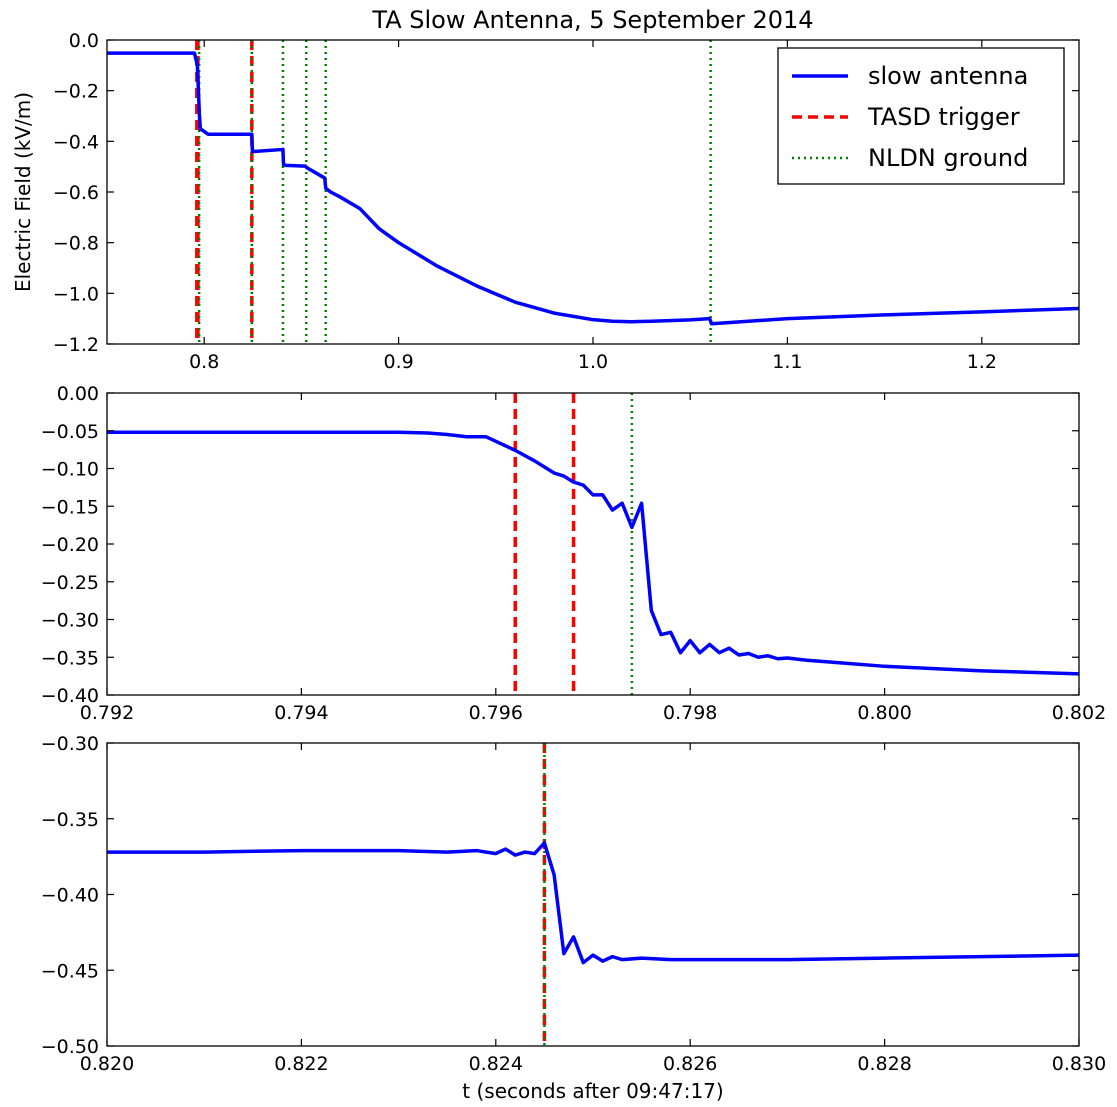 This screenshot has height=1107, width=1117. What do you see at coordinates (70, 1047) in the screenshot?
I see `y-tick-label: −0.50` at bounding box center [70, 1047].